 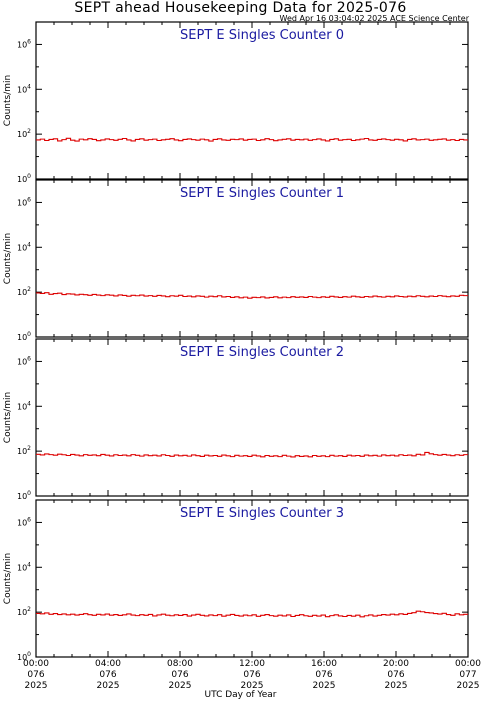 What do you see at coordinates (396, 664) in the screenshot?
I see `x-tick-label: 20:00` at bounding box center [396, 664].